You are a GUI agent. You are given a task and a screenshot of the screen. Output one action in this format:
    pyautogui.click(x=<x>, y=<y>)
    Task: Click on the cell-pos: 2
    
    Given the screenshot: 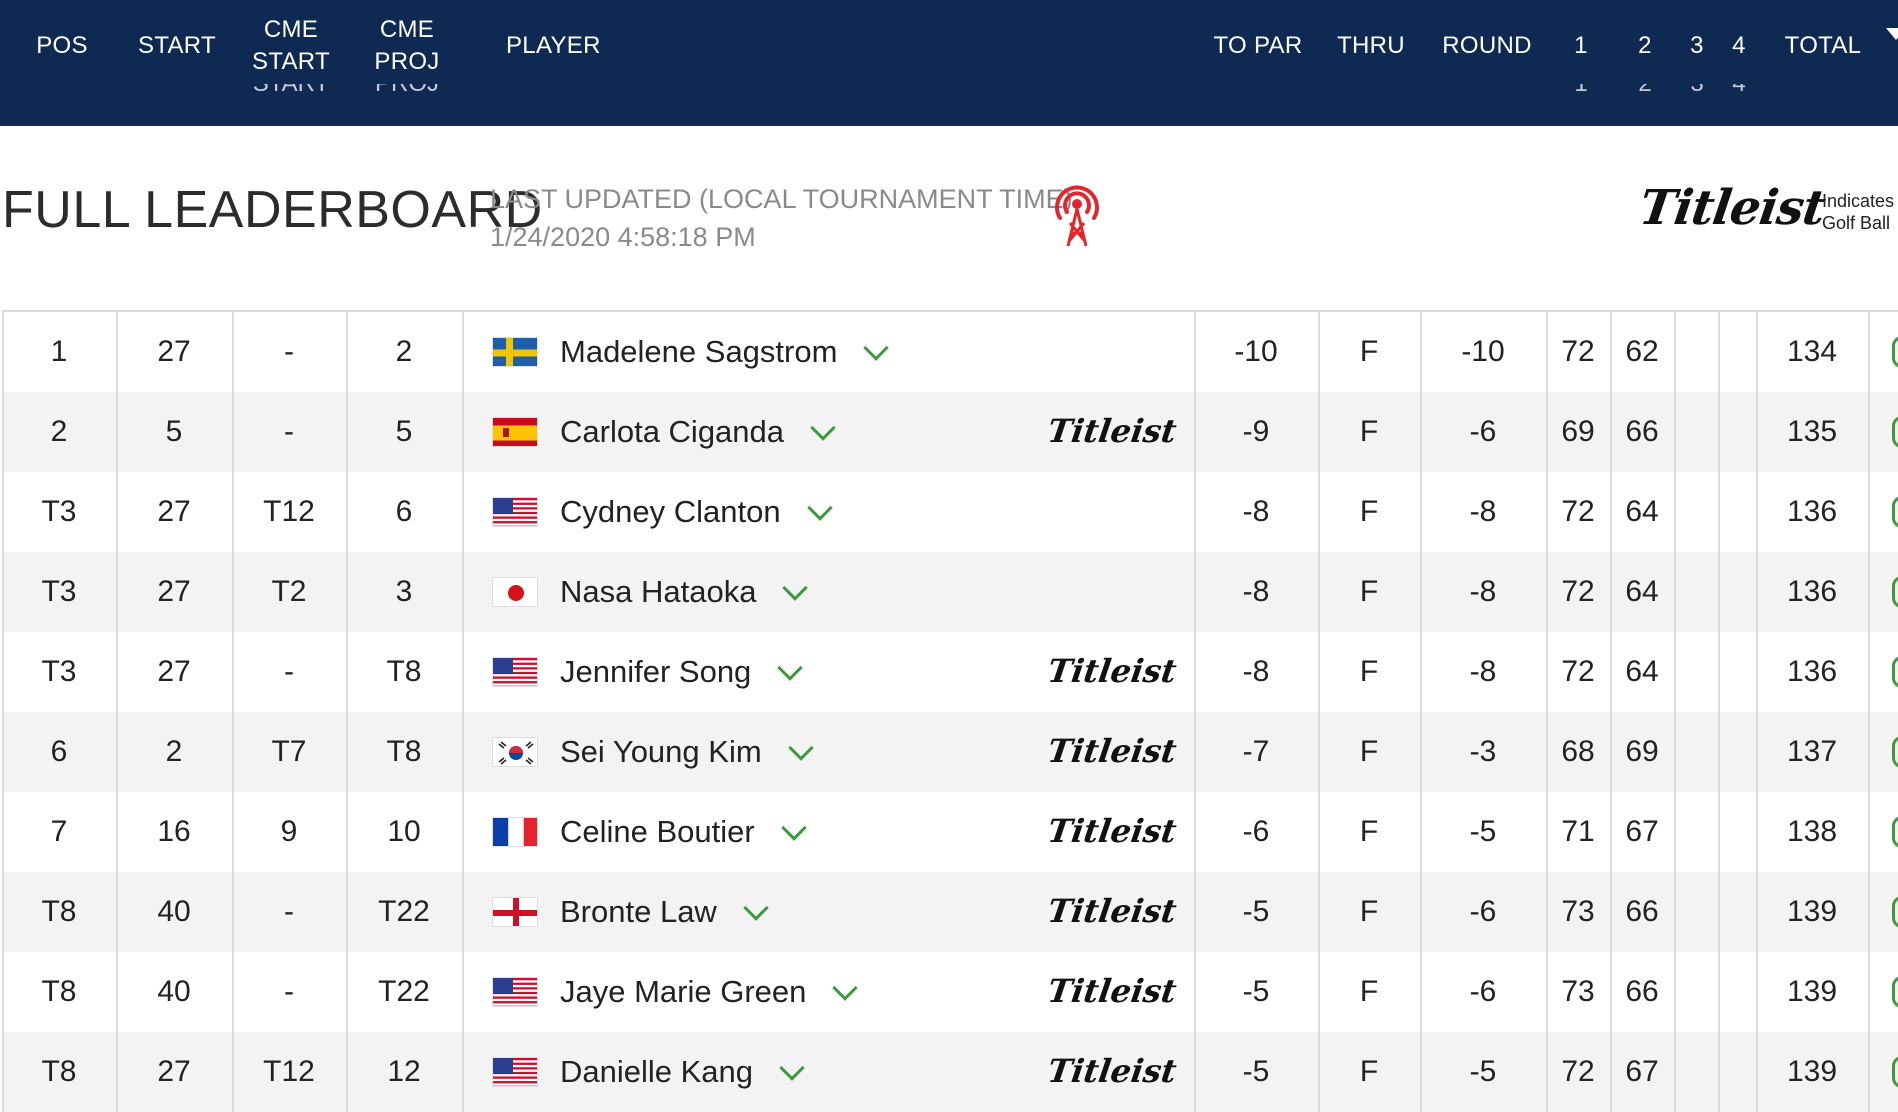 What is the action you would take?
    pyautogui.click(x=59, y=431)
    